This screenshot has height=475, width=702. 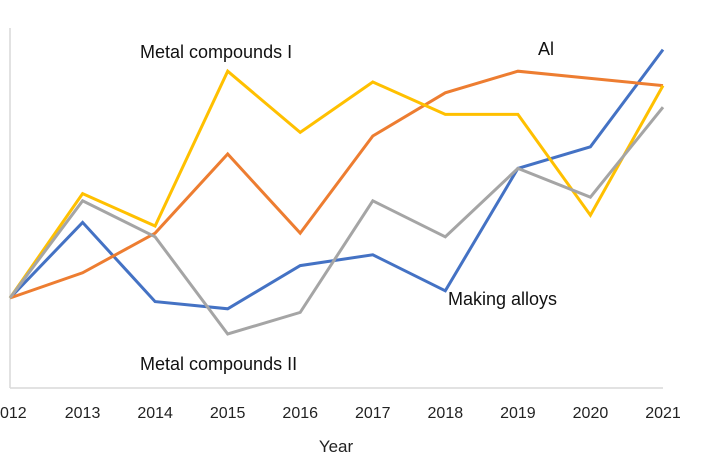 What do you see at coordinates (340, 413) in the screenshot?
I see `x-tick-labels: 012 2013 2014 2015 2016 2017 2018 2019 2020 2021` at bounding box center [340, 413].